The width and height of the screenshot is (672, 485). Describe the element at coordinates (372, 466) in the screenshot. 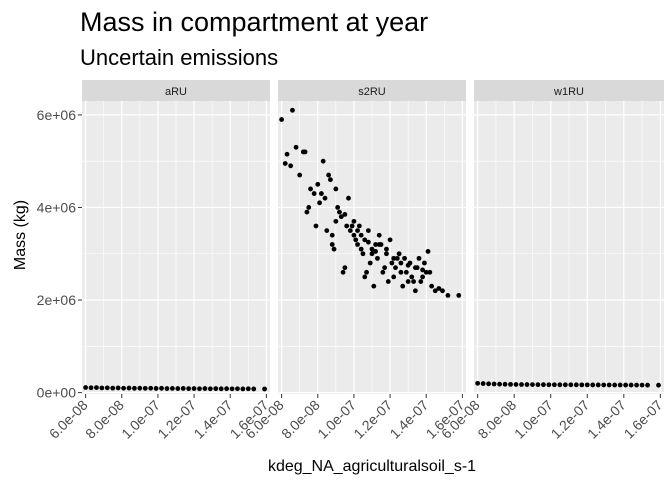

I see `x-axis-title: kdeg_NA_agriculturalsoil_s-1` at that location.